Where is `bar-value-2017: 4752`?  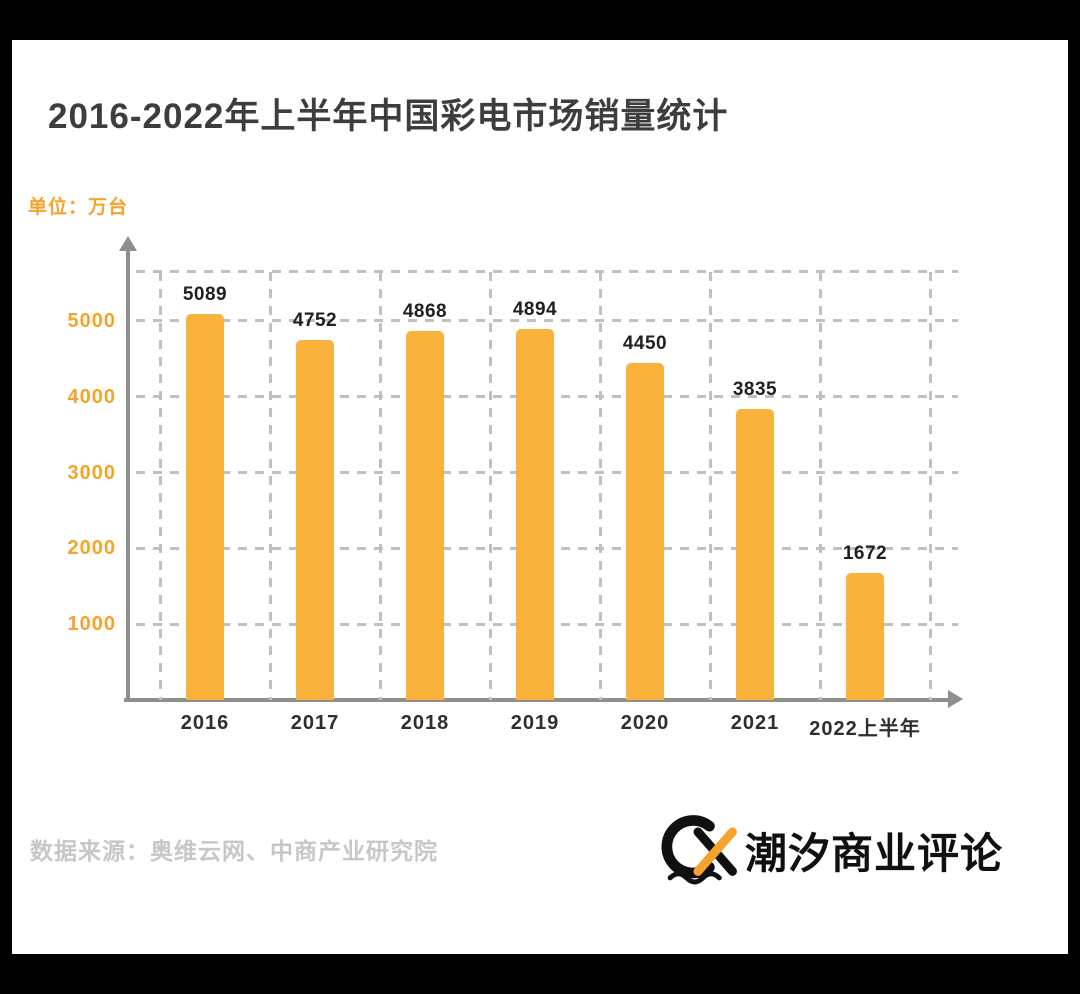 bar-value-2017: 4752 is located at coordinates (315, 320).